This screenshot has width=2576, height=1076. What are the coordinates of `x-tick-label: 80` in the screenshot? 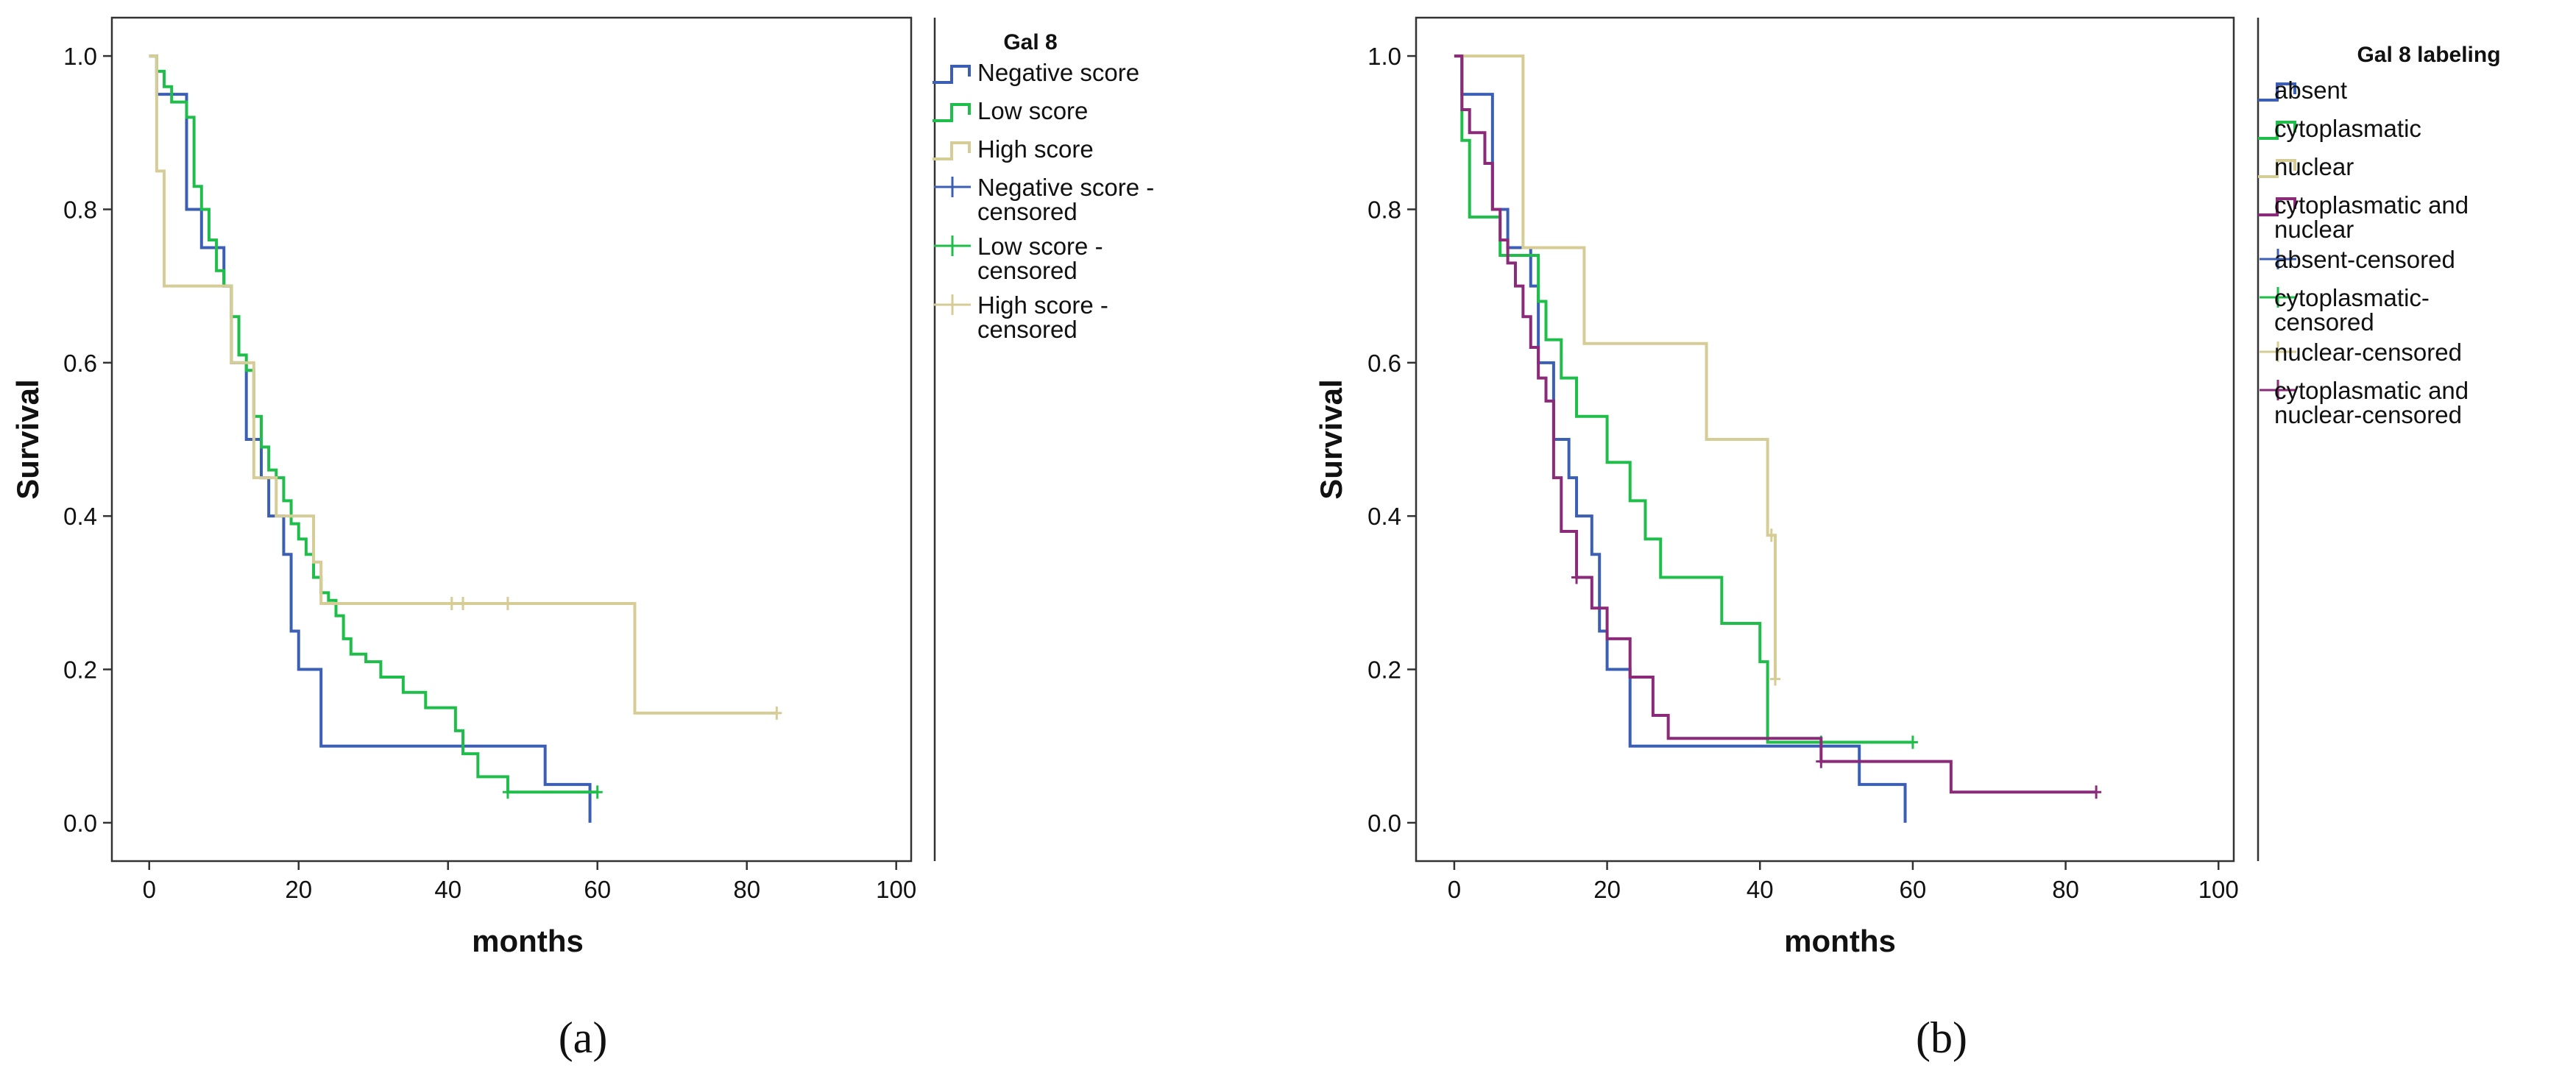 It's located at (746, 889).